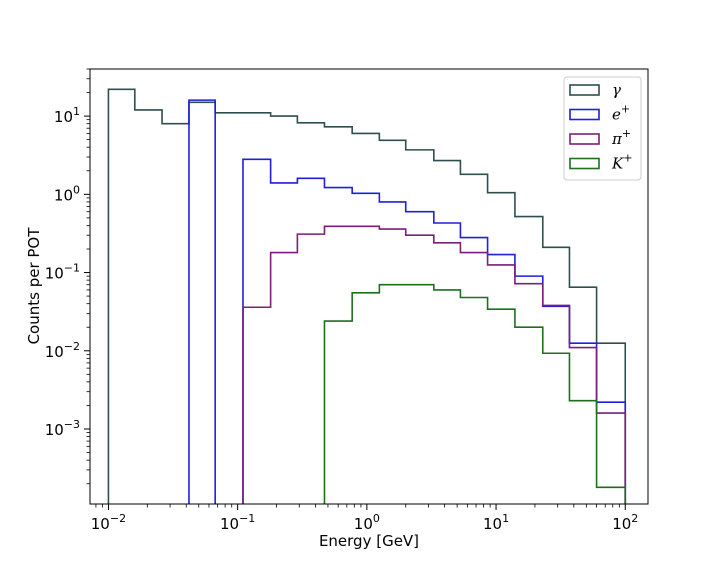 Image resolution: width=720 pixels, height=576 pixels. I want to click on y-tick-label: 10⁻², so click(62, 350).